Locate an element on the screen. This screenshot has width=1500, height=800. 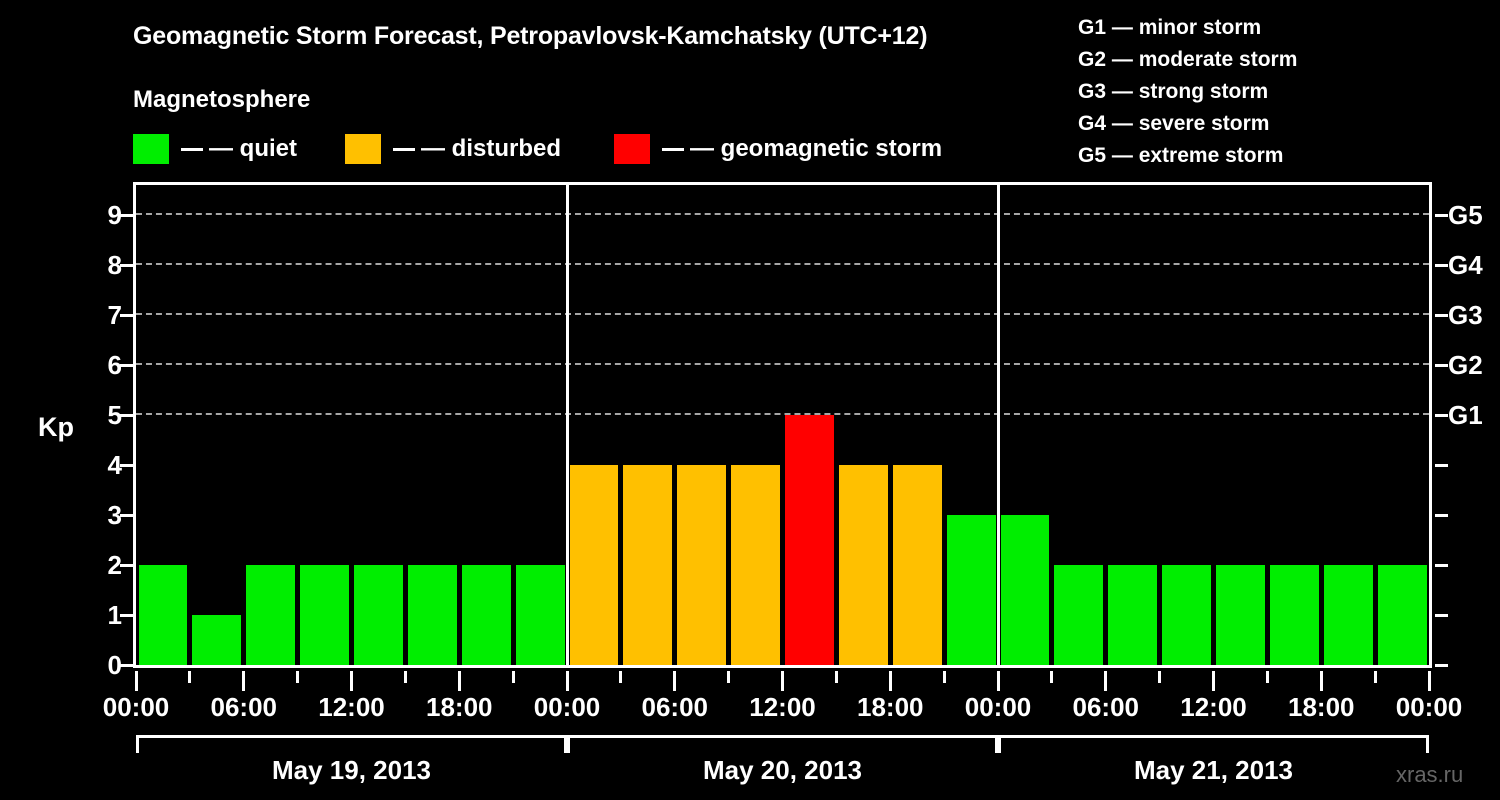
right-axis-tick-label-g2: G2 is located at coordinates (1465, 365).